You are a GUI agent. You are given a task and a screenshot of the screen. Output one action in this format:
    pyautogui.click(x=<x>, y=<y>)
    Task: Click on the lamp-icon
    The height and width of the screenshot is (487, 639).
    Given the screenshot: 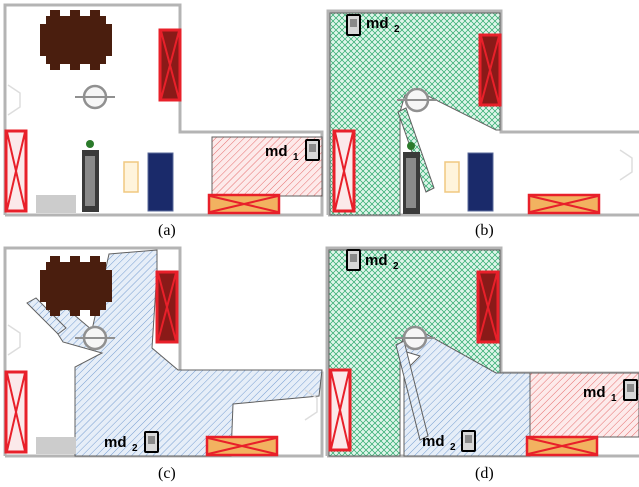 What is the action you would take?
    pyautogui.click(x=95, y=97)
    